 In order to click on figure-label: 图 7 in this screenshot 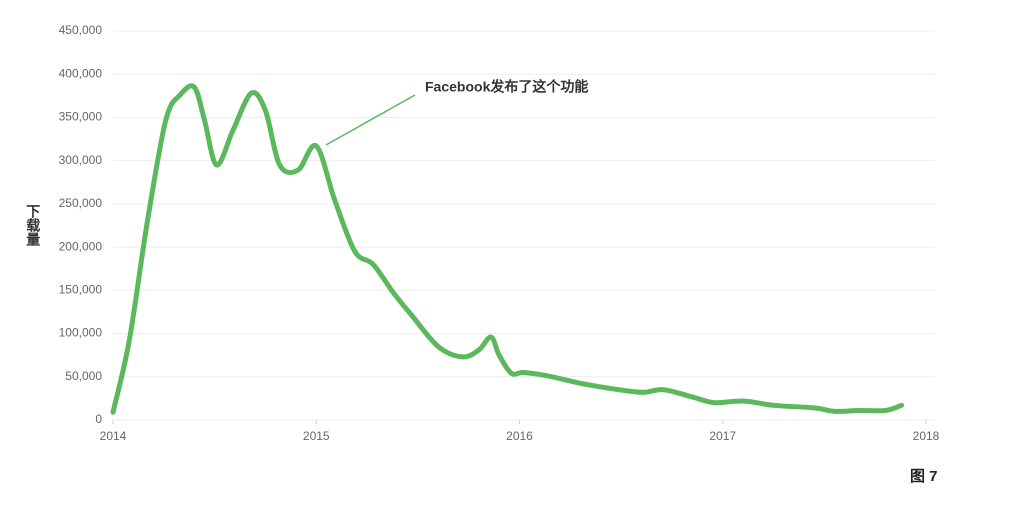, I will do `click(924, 476)`.